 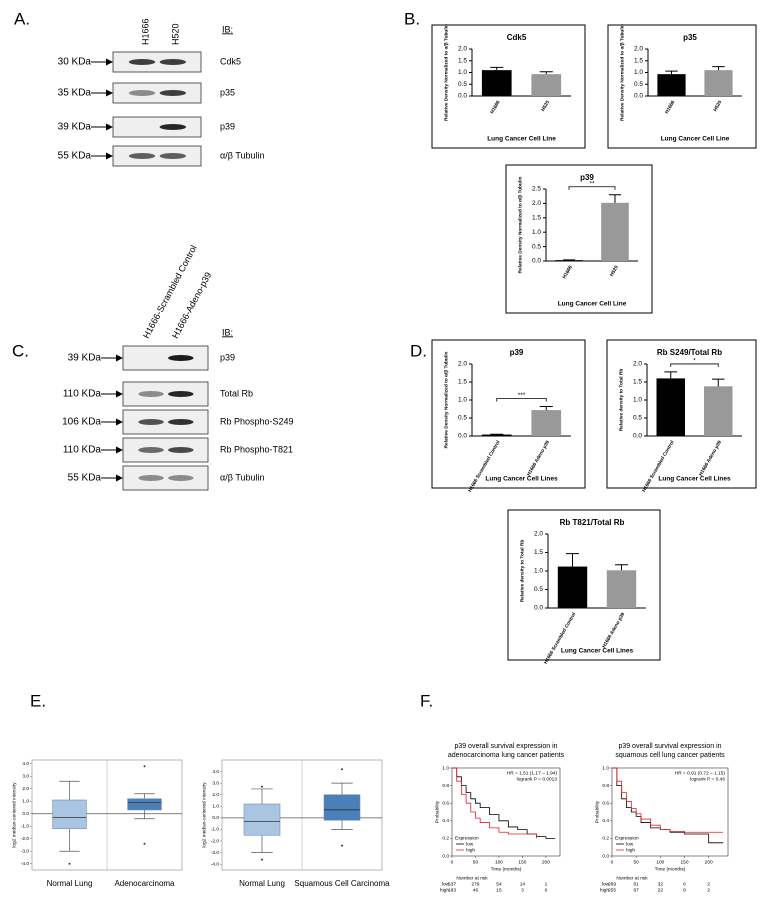 What do you see at coordinates (75, 62) in the screenshot?
I see `marker-label: 30 KDa` at bounding box center [75, 62].